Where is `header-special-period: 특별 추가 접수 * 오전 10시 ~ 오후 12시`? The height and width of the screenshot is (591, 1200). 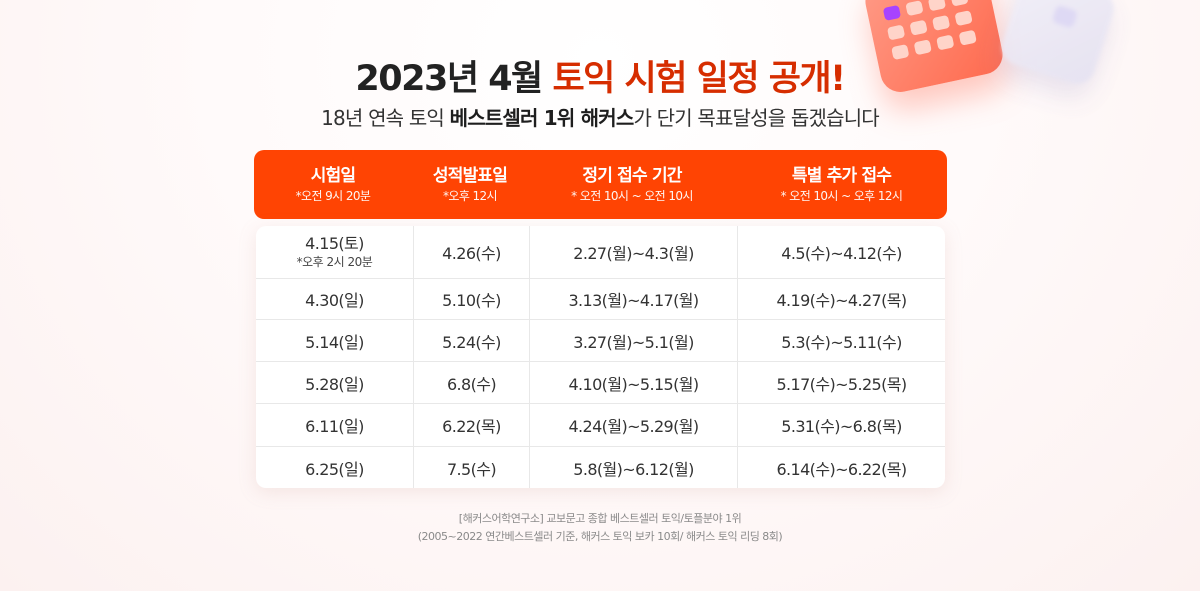 header-special-period: 특별 추가 접수 * 오전 10시 ~ 오후 12시 is located at coordinates (841, 184).